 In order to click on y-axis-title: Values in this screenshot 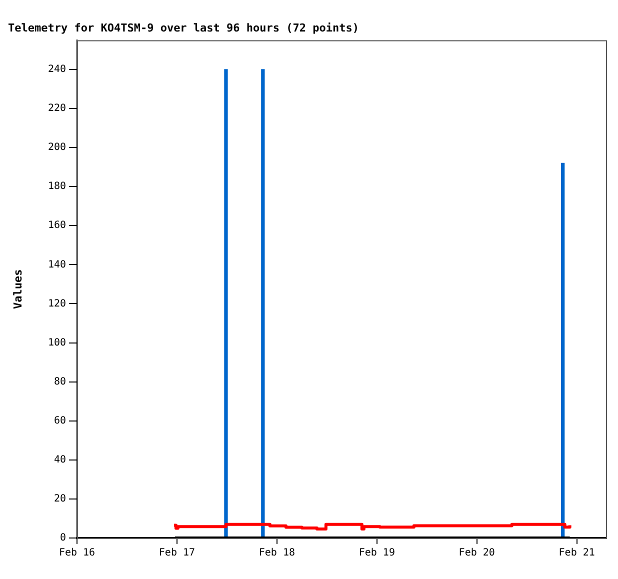, I will do `click(17, 289)`.